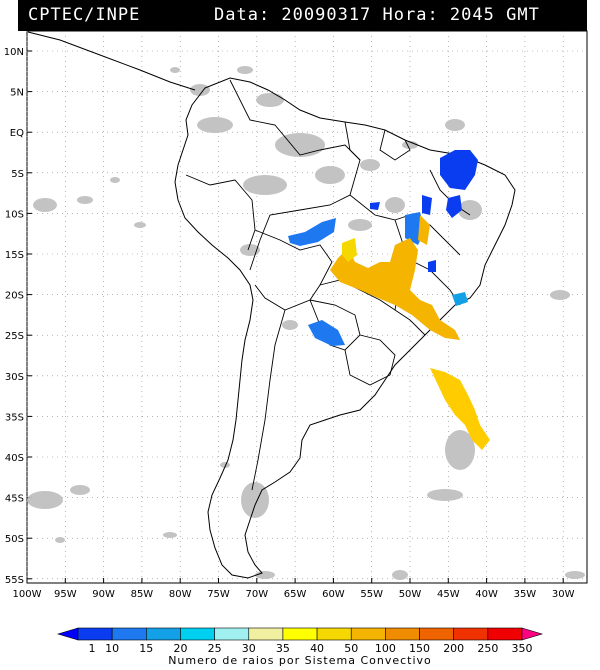  What do you see at coordinates (14, 580) in the screenshot?
I see `lat-label: 55S` at bounding box center [14, 580].